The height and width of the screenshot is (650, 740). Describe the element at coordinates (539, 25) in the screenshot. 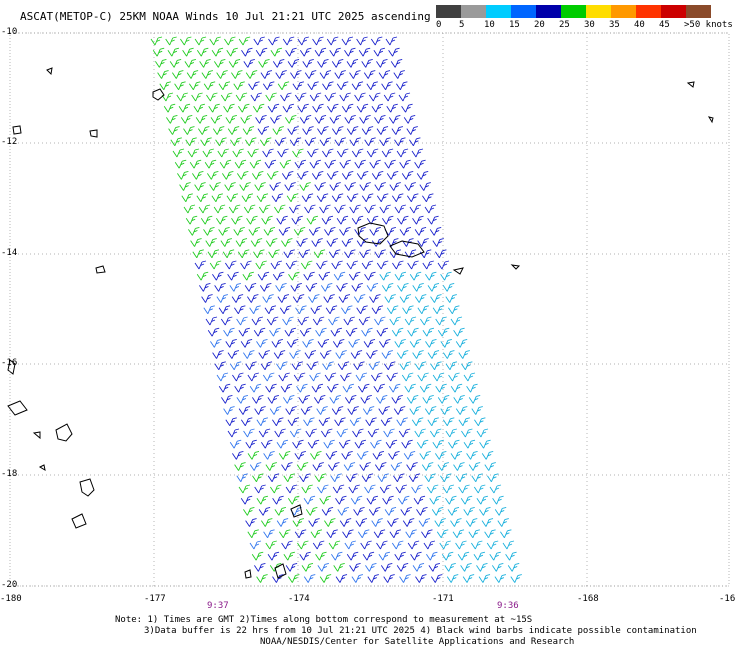

I see `scale-label-20: 20` at that location.